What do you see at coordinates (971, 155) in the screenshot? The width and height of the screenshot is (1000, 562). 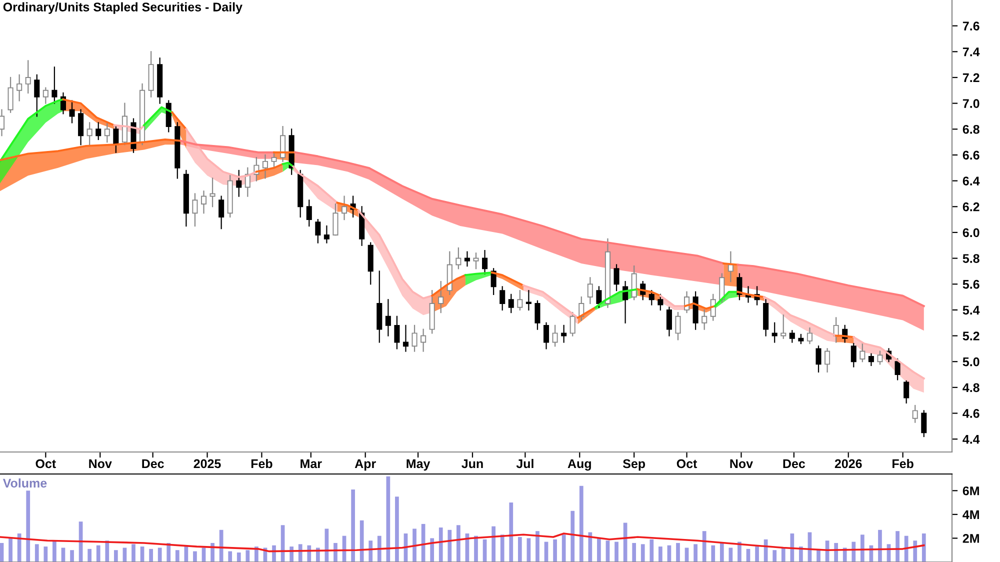 I see `y-tick-label: 6.6` at bounding box center [971, 155].